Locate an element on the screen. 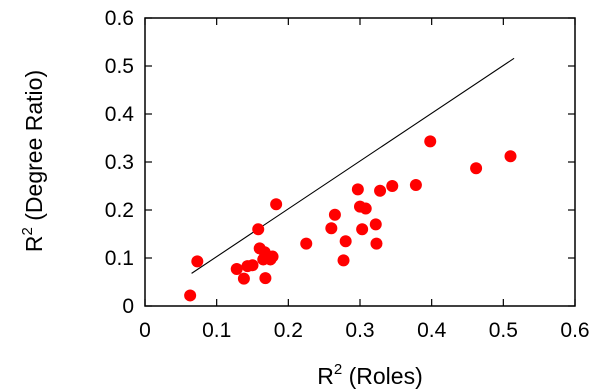 The width and height of the screenshot is (600, 389). y-axis-label-base: R is located at coordinates (34, 243).